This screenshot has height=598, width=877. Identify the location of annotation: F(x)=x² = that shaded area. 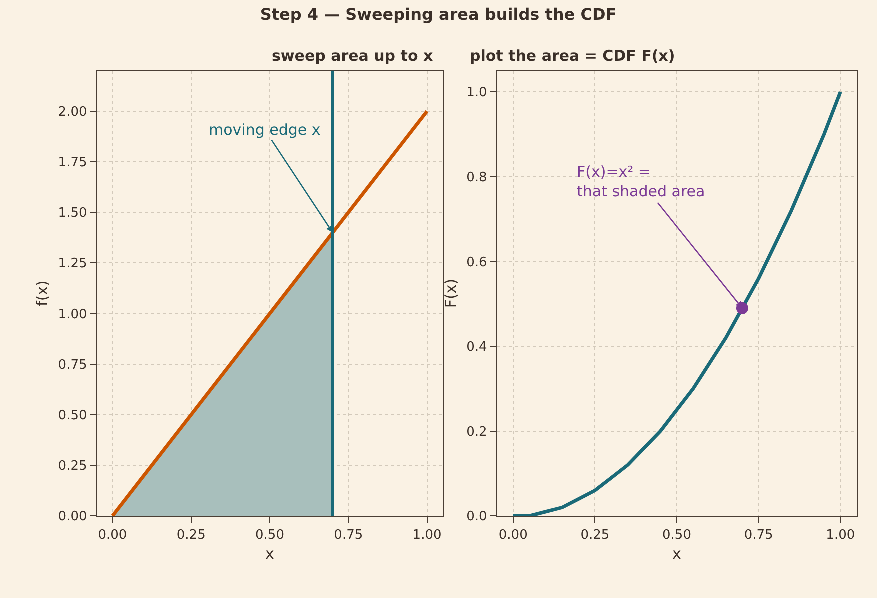
(641, 181).